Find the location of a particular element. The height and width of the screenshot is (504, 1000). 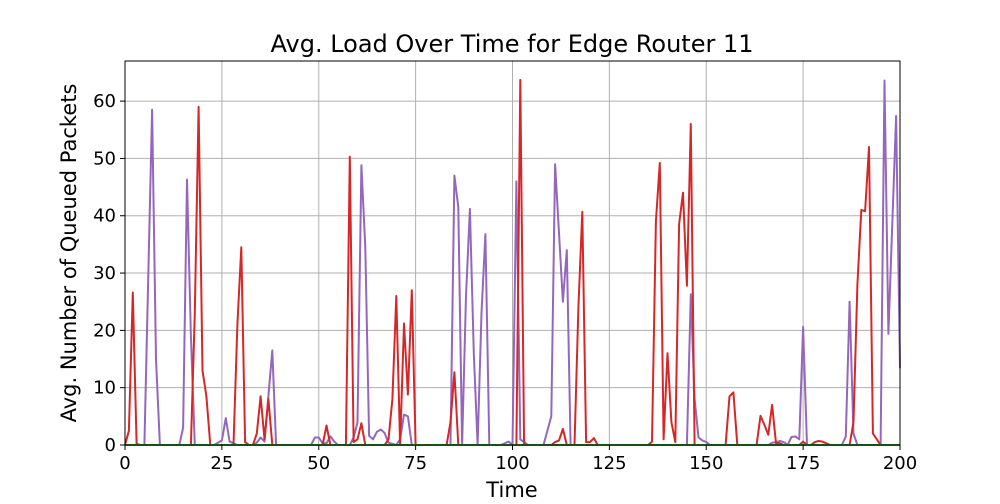

x-axis-label: Time is located at coordinates (511, 489).